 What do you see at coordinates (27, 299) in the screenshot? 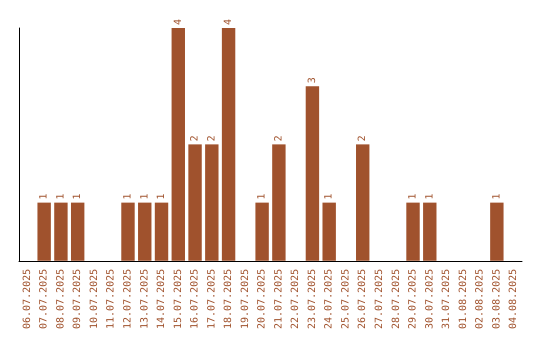
I see `x-tick-label: 06.07.2025` at bounding box center [27, 299].